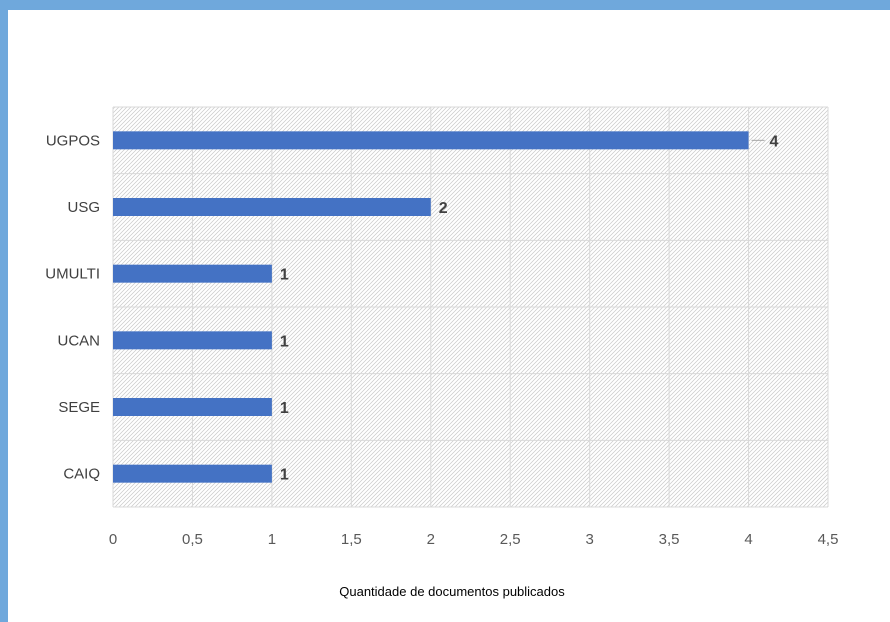 The width and height of the screenshot is (890, 622). Describe the element at coordinates (748, 539) in the screenshot. I see `x-tick-label: 4` at that location.